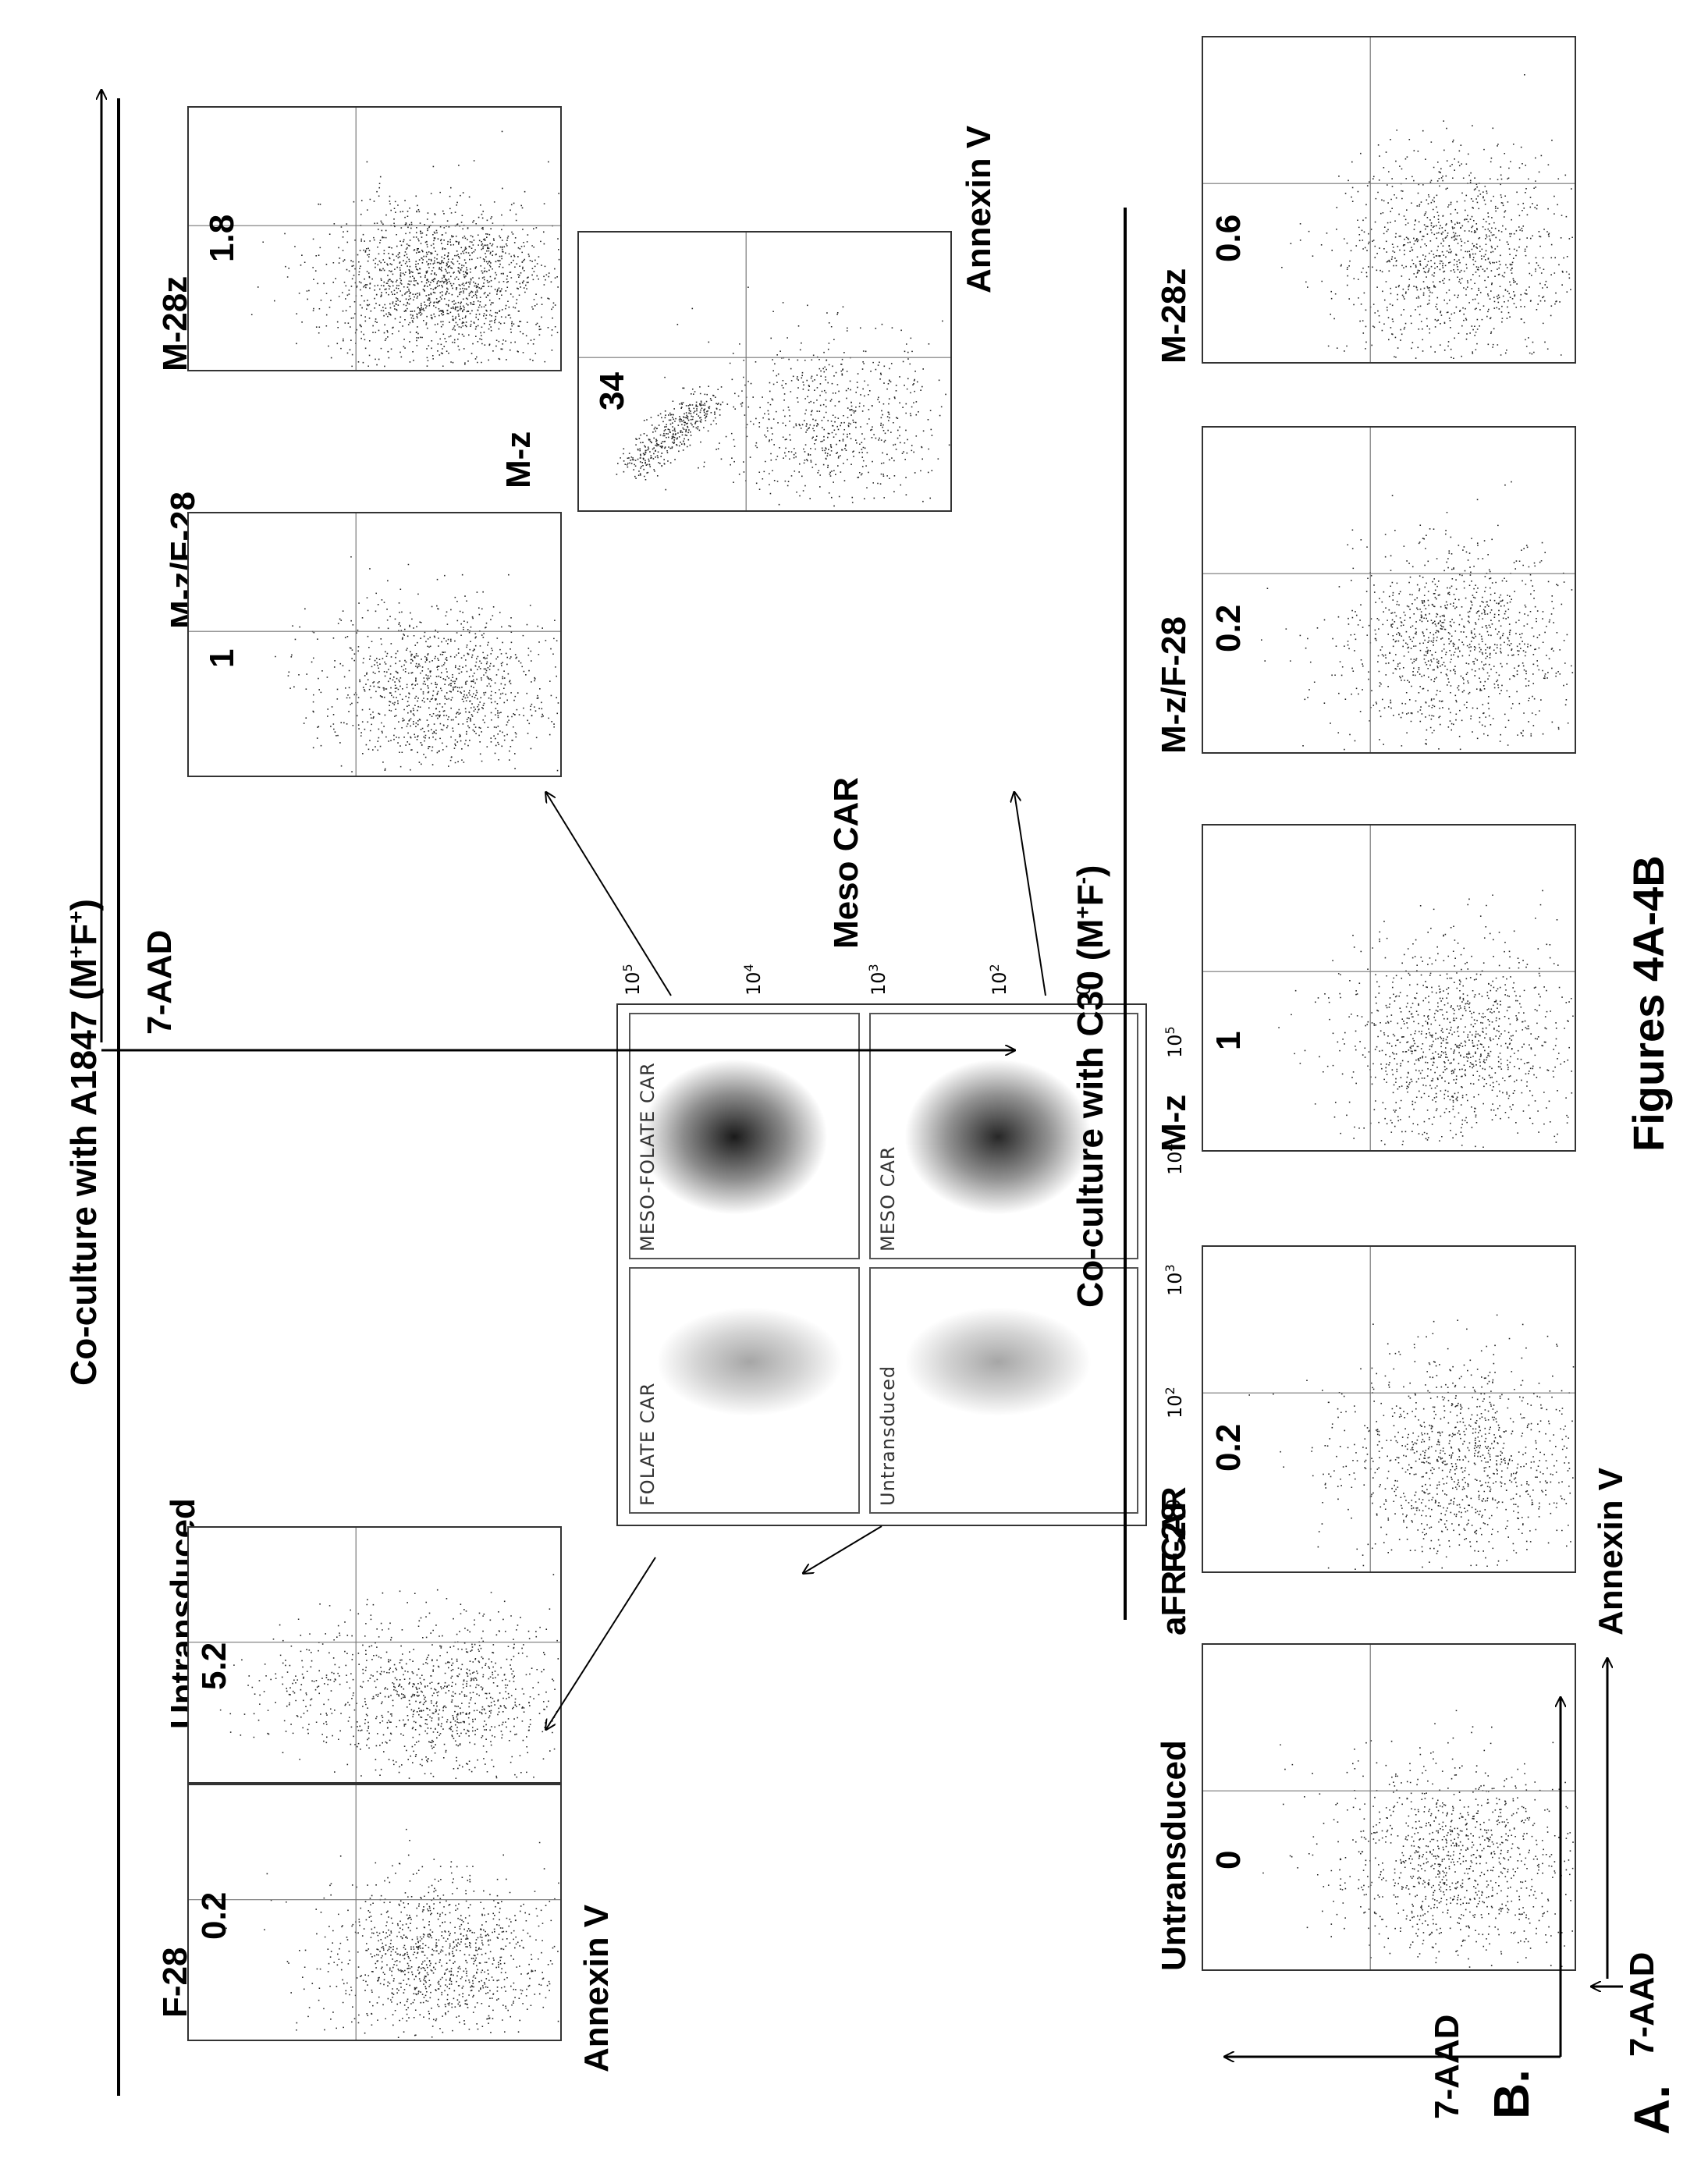  I want to click on plot-b-m28z-scatter, so click(1389, 199).